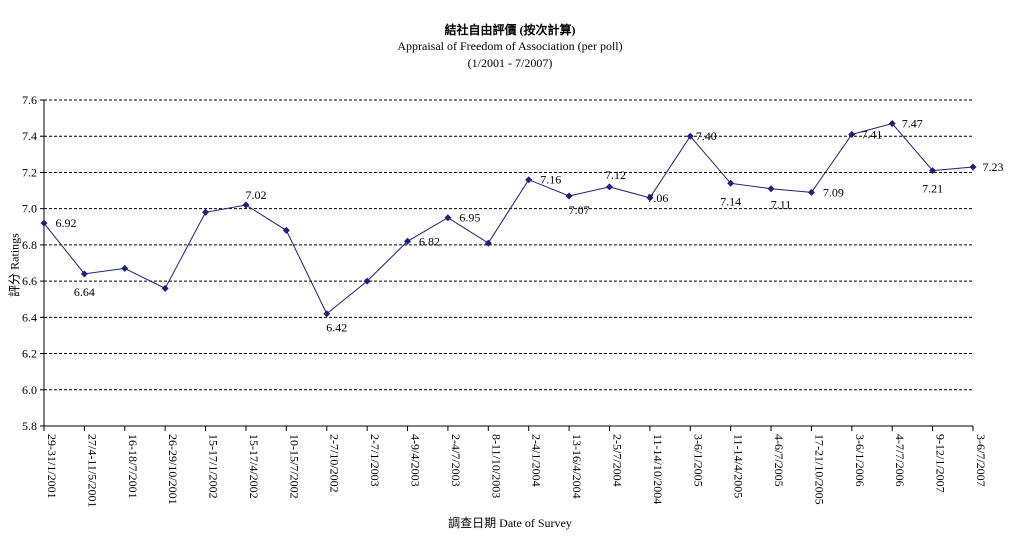 The height and width of the screenshot is (546, 1020). What do you see at coordinates (550, 180) in the screenshot?
I see `data-label: 7.16` at bounding box center [550, 180].